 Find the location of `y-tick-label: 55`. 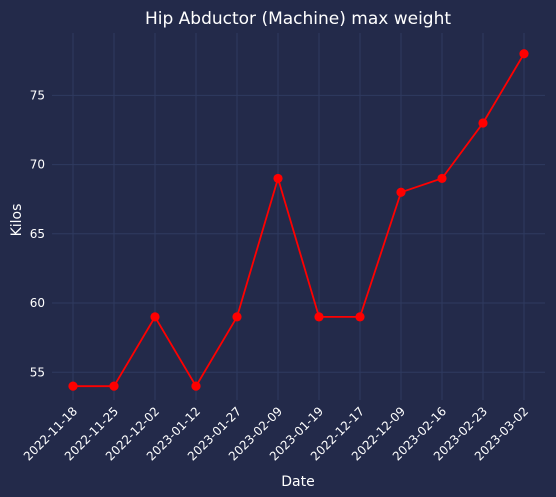

y-tick-label: 55 is located at coordinates (37, 372).